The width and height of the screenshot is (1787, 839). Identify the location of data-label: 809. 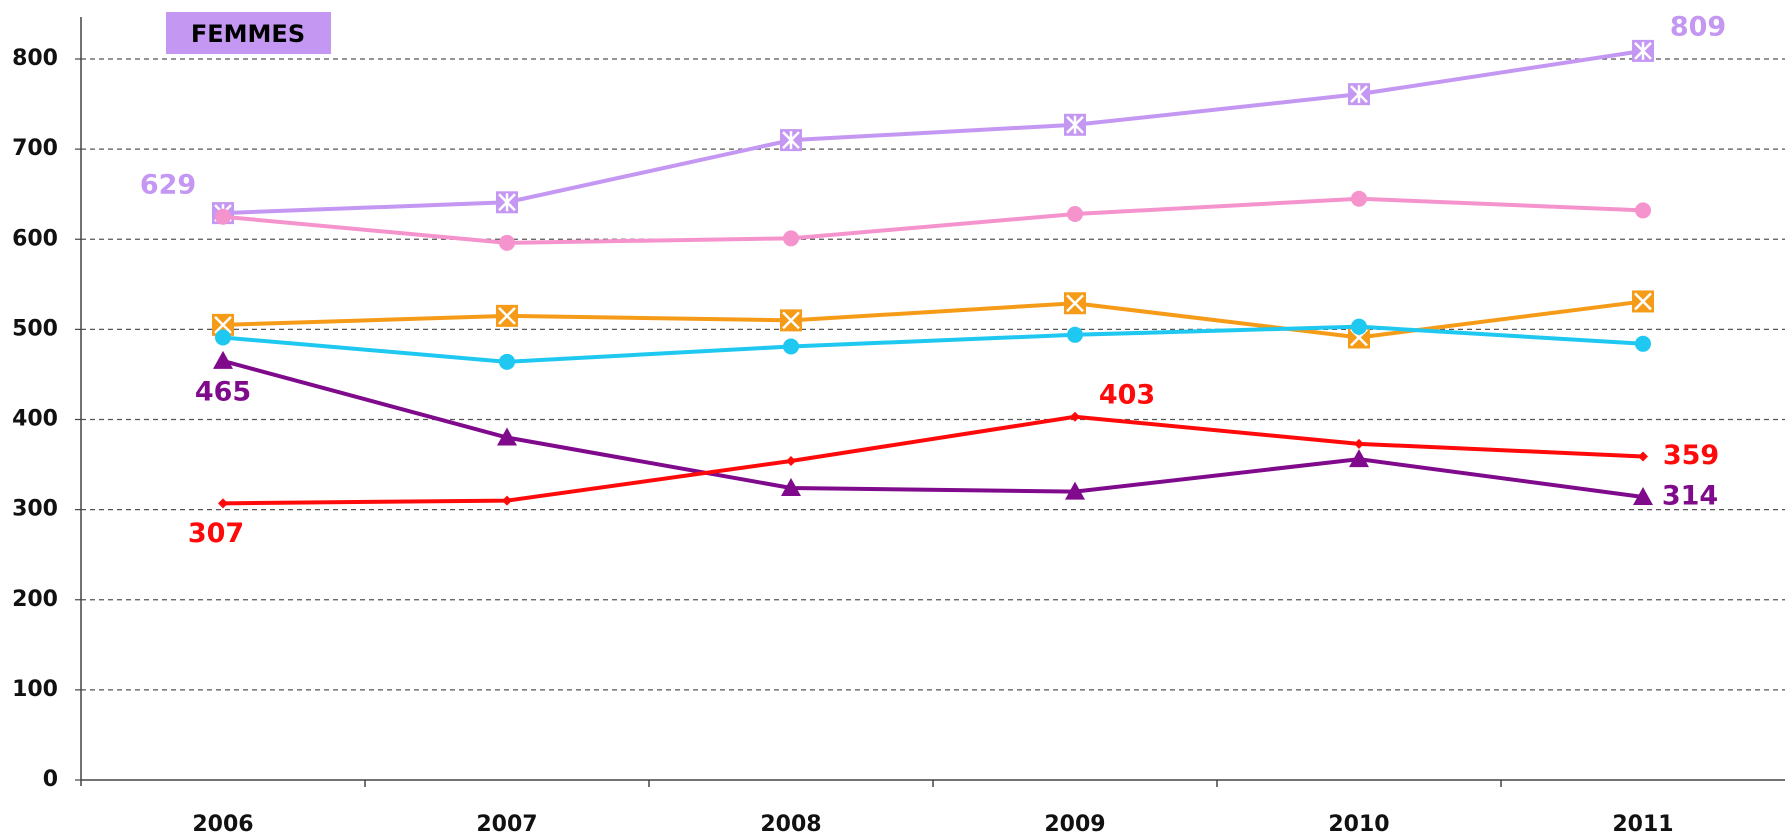
(1698, 26).